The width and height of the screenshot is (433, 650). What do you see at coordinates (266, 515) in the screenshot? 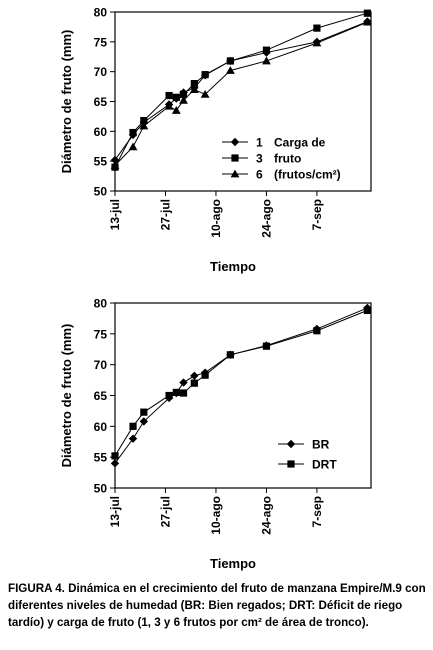
I see `chart2-xtick-label: 24-ago` at bounding box center [266, 515].